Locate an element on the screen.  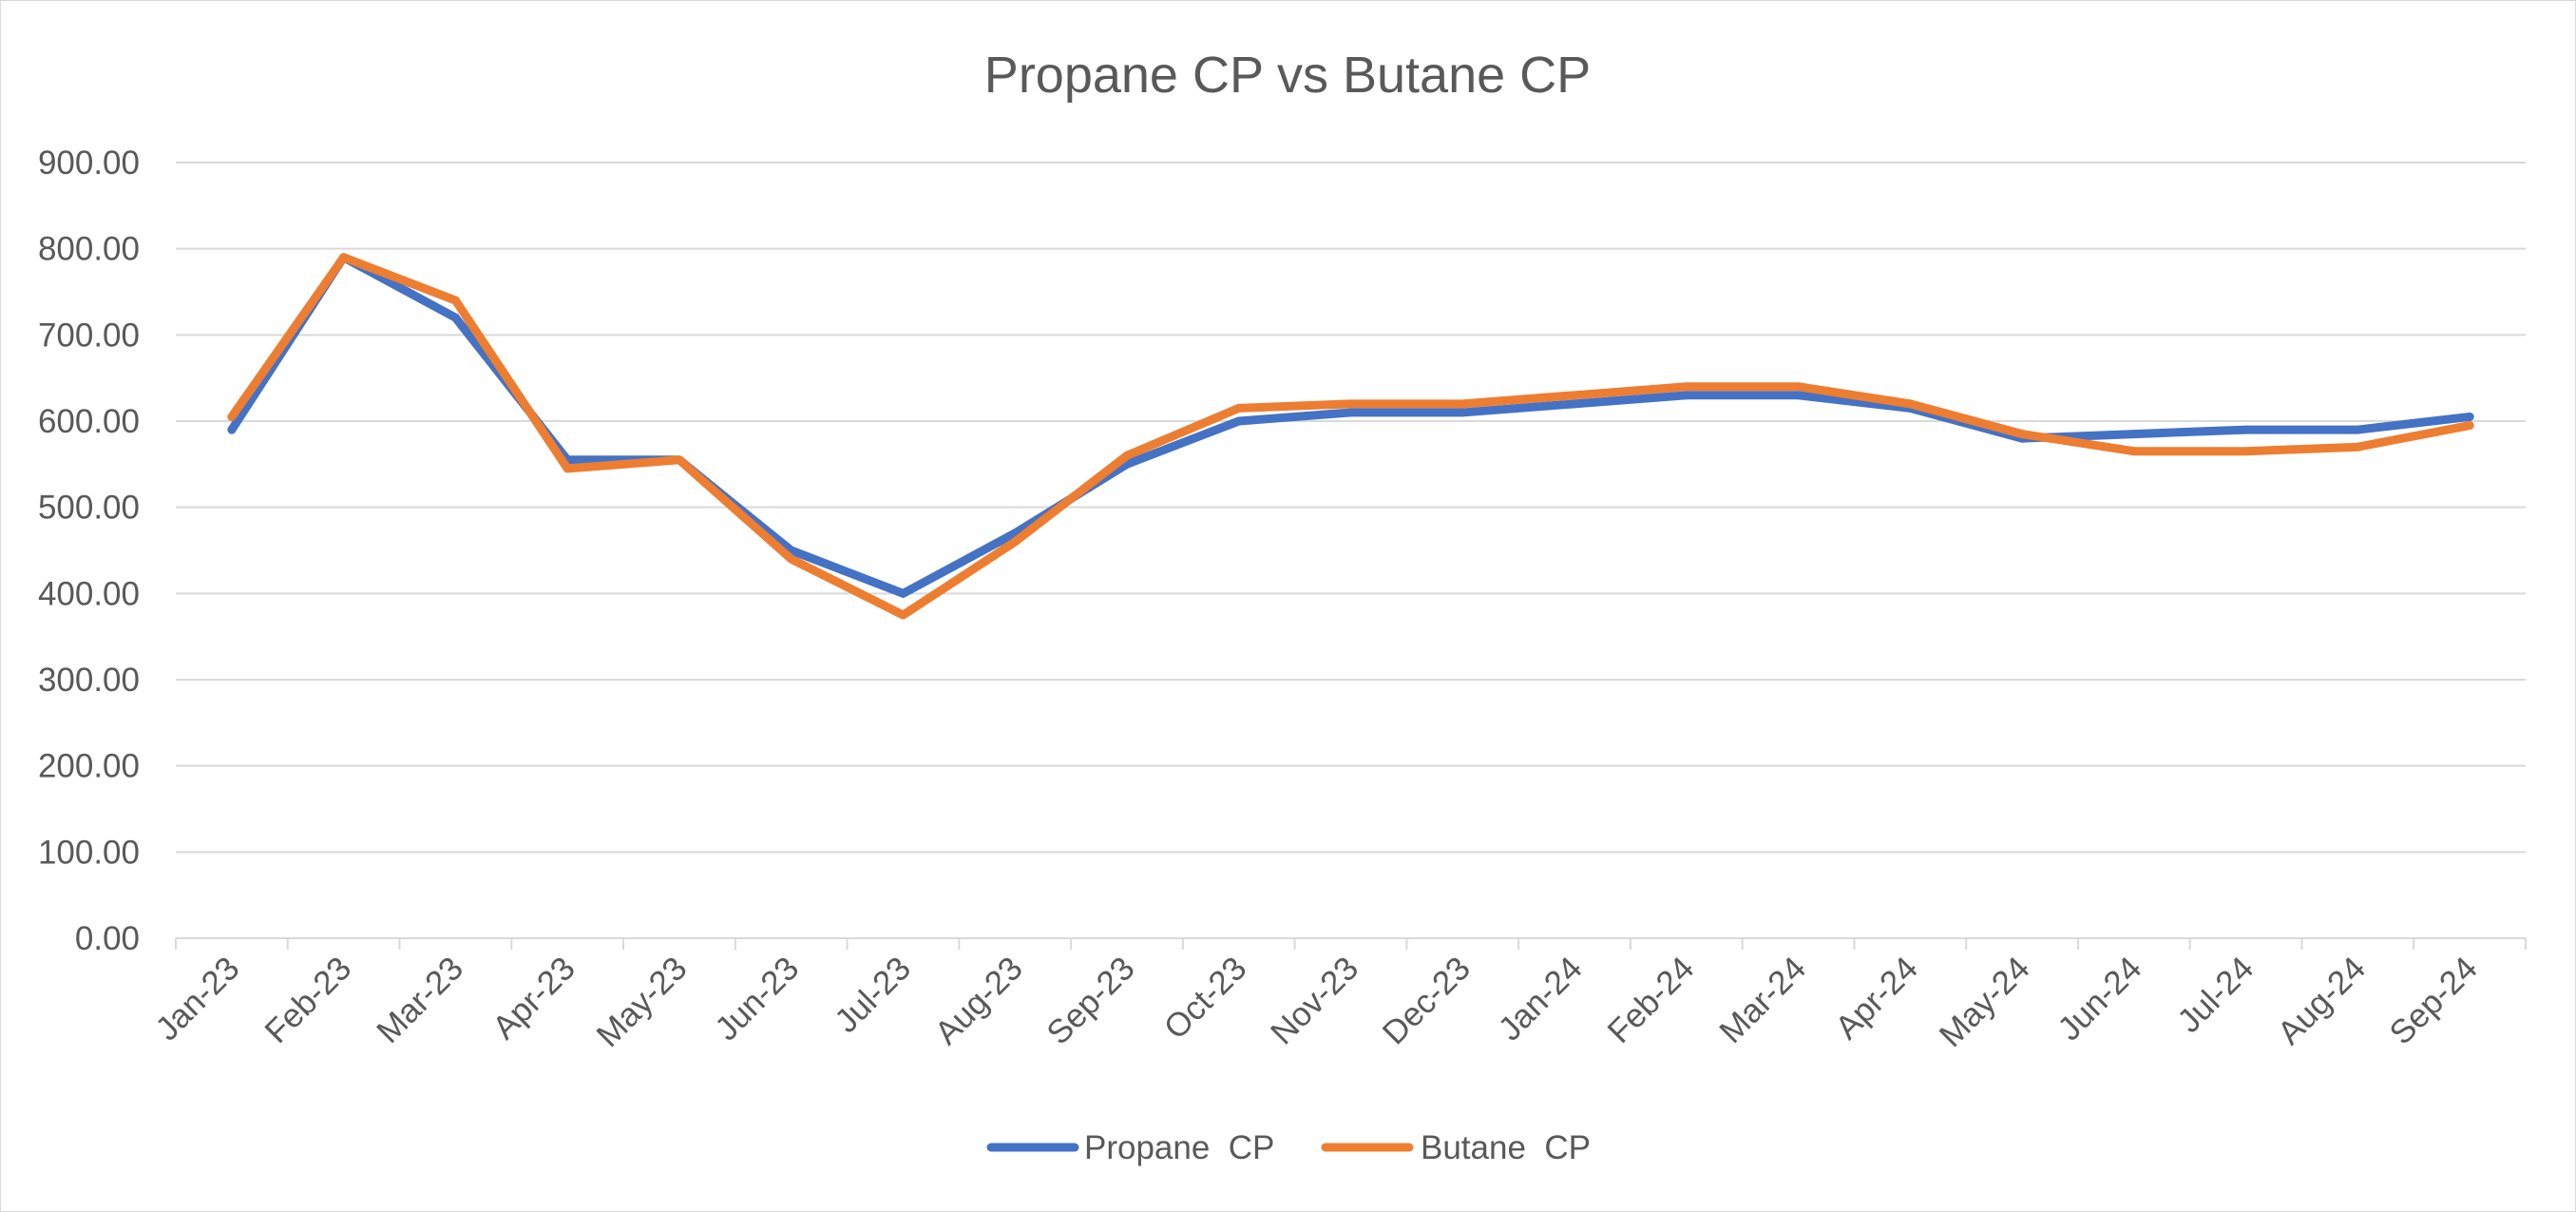
x-tick-label: Nov-23 is located at coordinates (1314, 1000).